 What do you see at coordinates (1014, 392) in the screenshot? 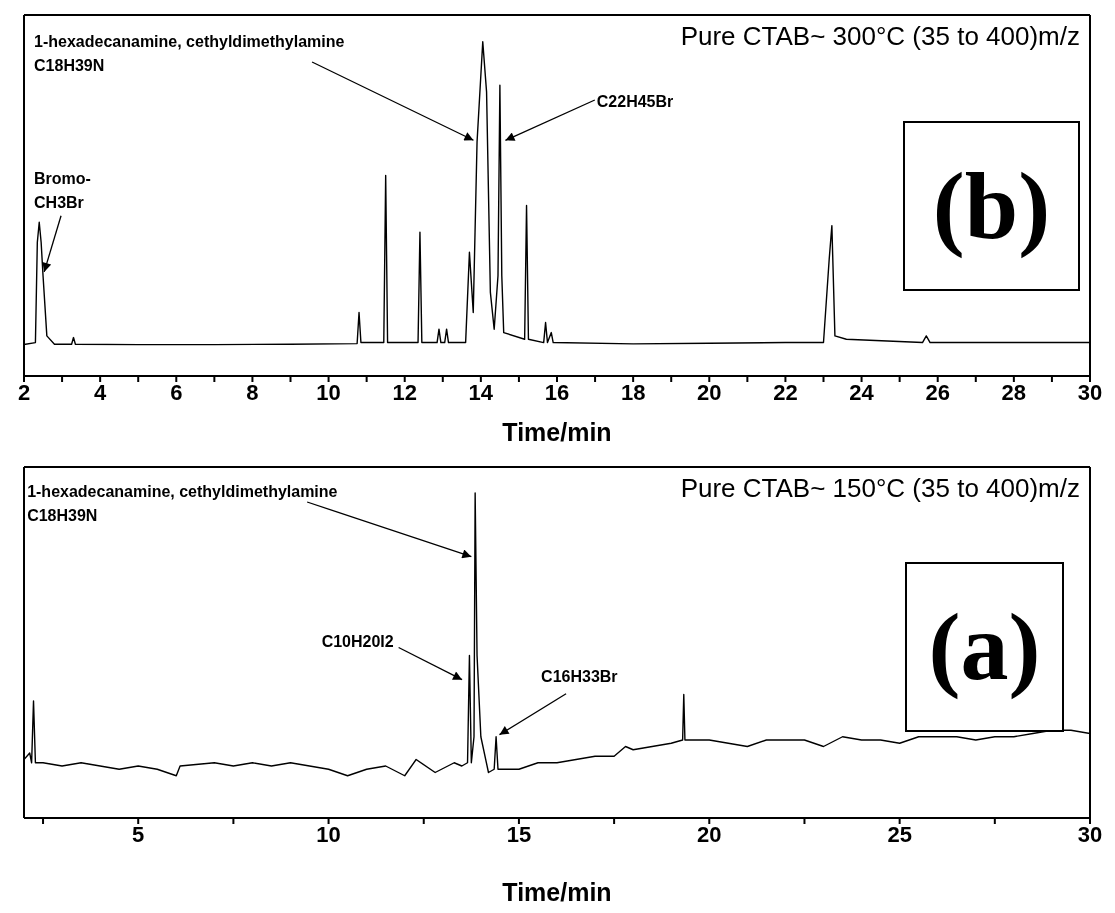
I see `x-tick-label: 28` at bounding box center [1014, 392].